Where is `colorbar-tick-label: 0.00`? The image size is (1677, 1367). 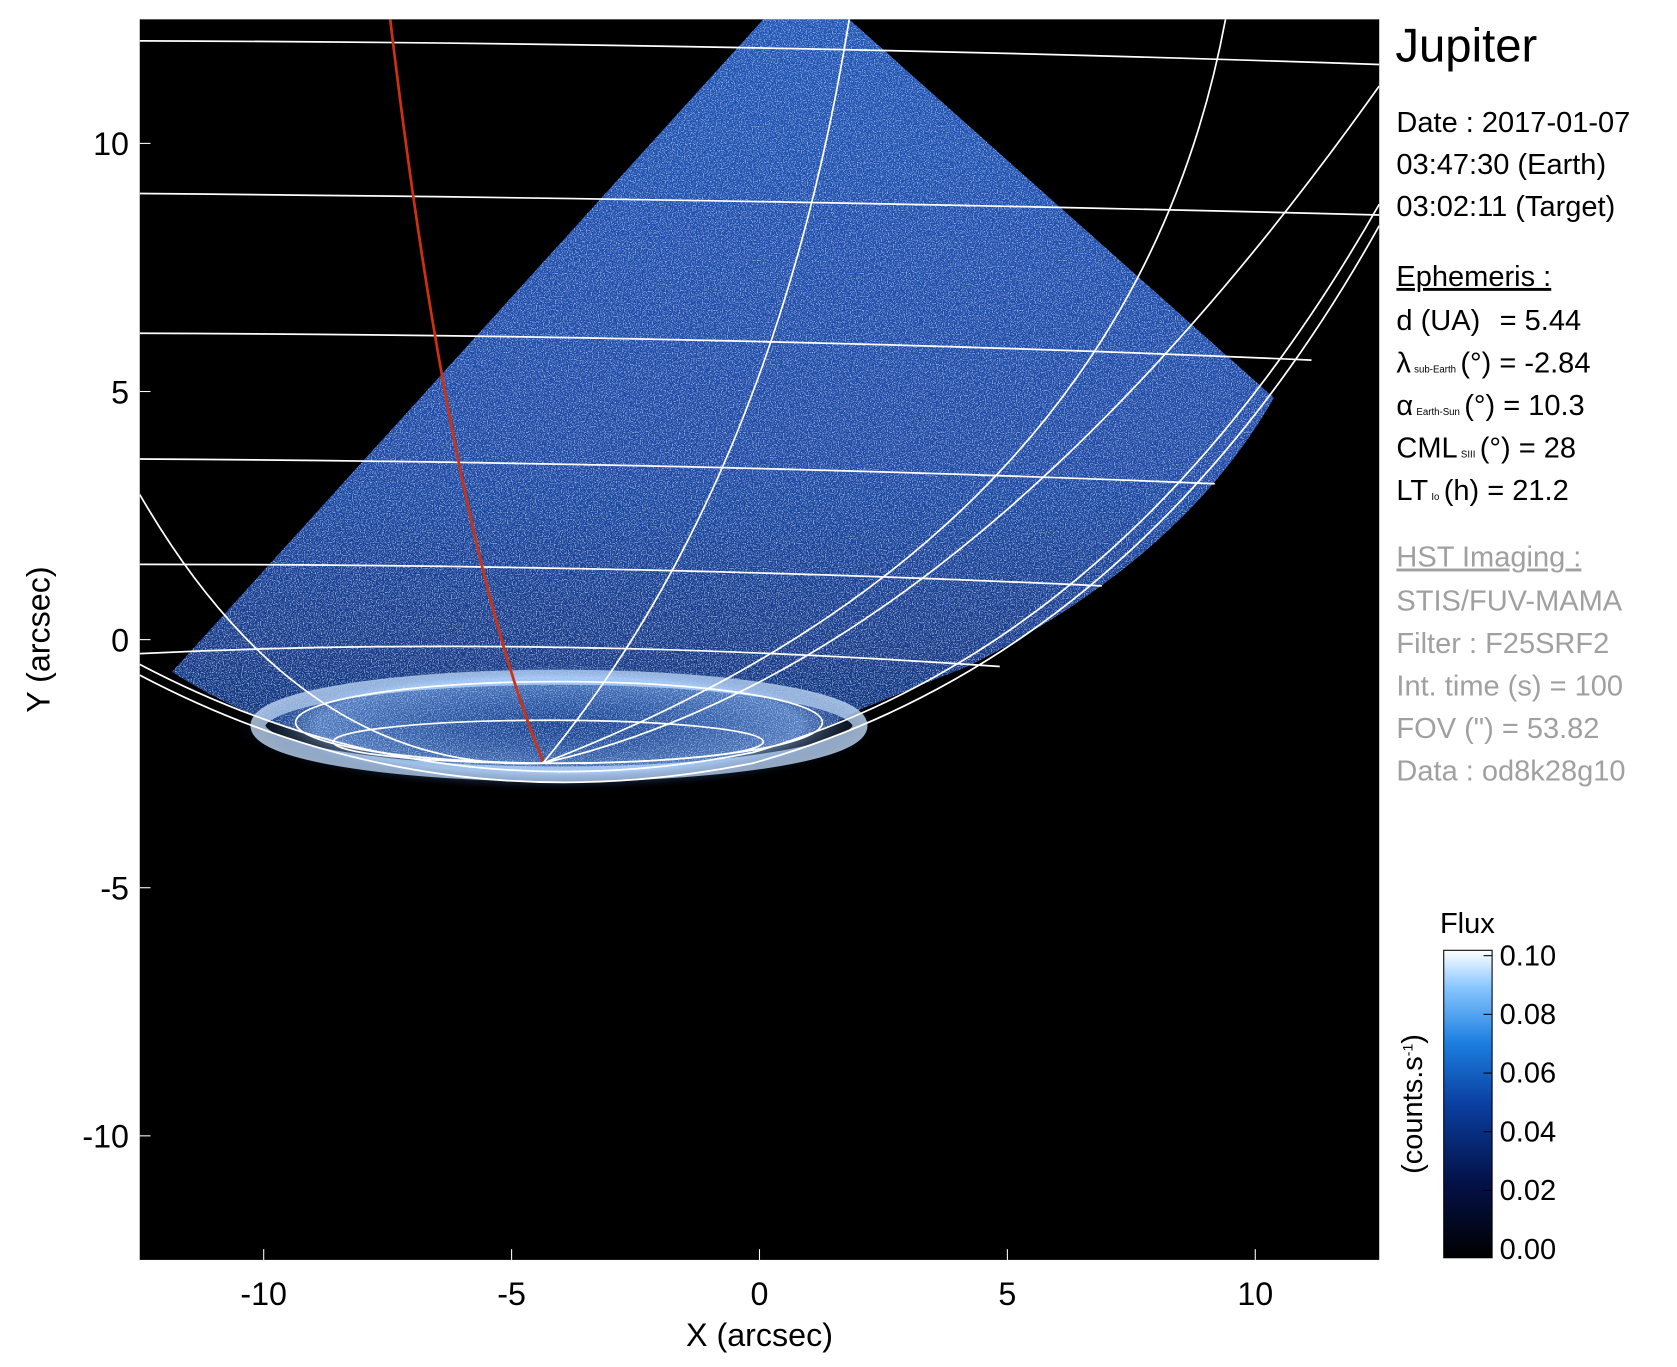
colorbar-tick-label: 0.00 is located at coordinates (1528, 1250).